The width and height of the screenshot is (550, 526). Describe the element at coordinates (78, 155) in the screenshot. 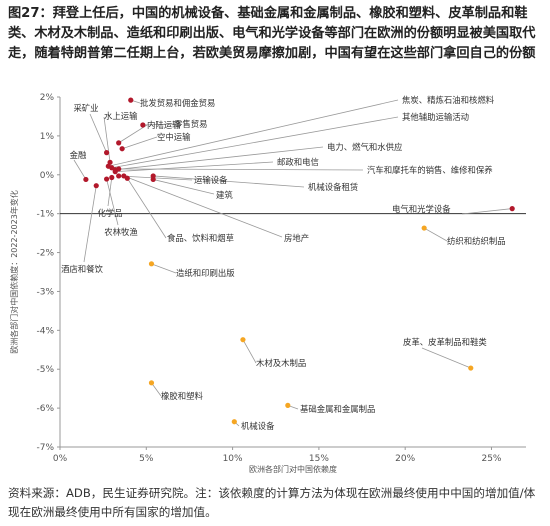

I see `point-label: 金融` at that location.